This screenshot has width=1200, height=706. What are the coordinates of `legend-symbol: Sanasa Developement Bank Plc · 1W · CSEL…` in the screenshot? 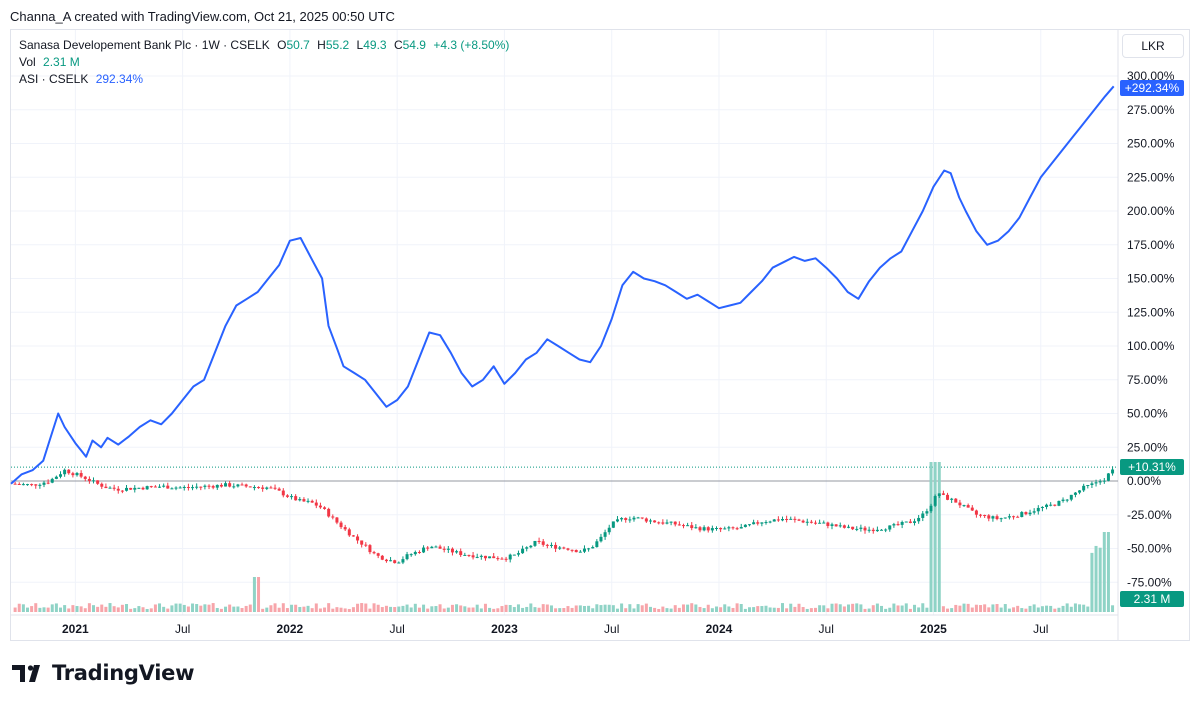 It's located at (144, 45).